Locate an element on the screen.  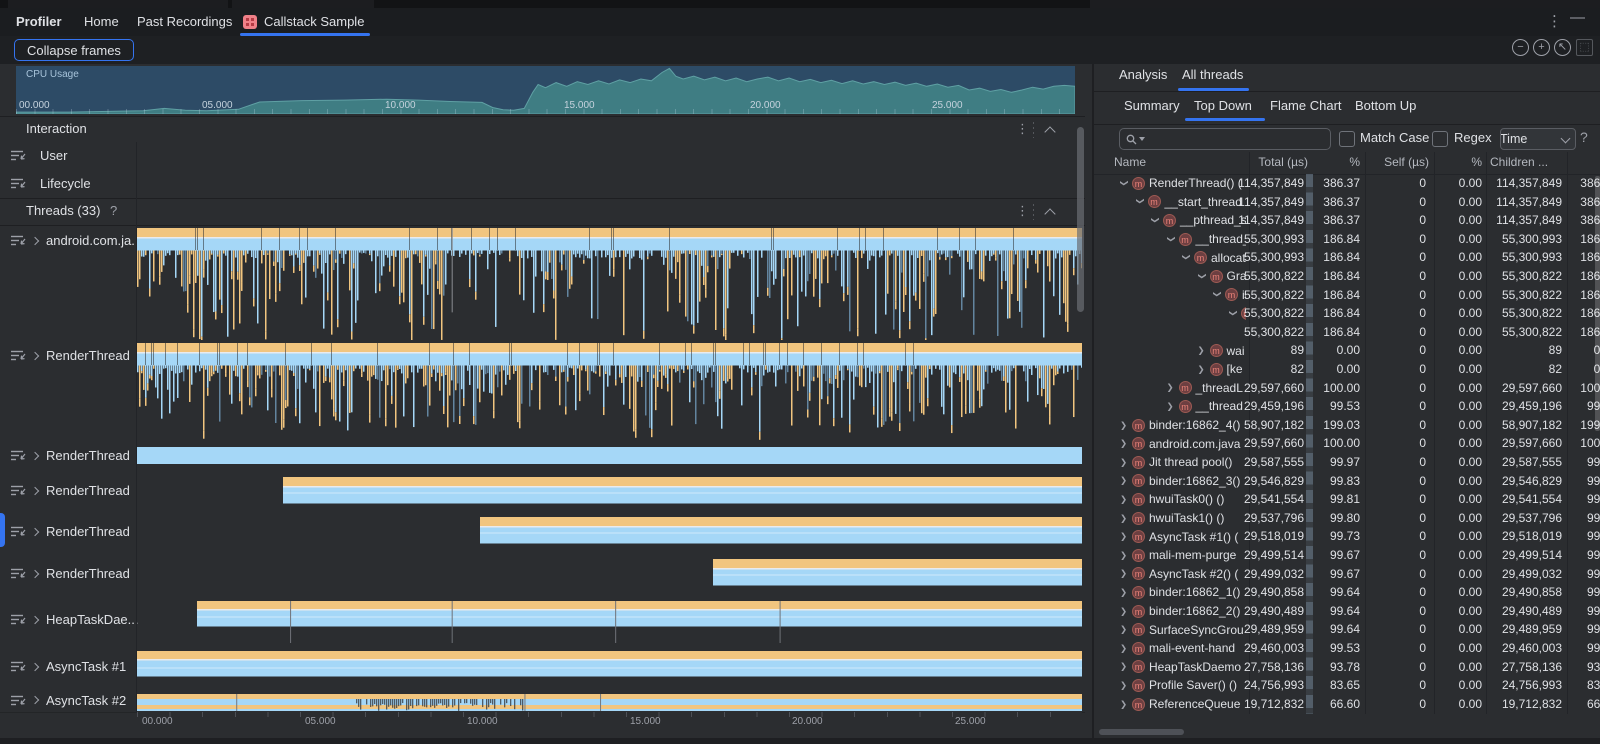
analysis-tab-all-threads: All threads is located at coordinates (1213, 74).